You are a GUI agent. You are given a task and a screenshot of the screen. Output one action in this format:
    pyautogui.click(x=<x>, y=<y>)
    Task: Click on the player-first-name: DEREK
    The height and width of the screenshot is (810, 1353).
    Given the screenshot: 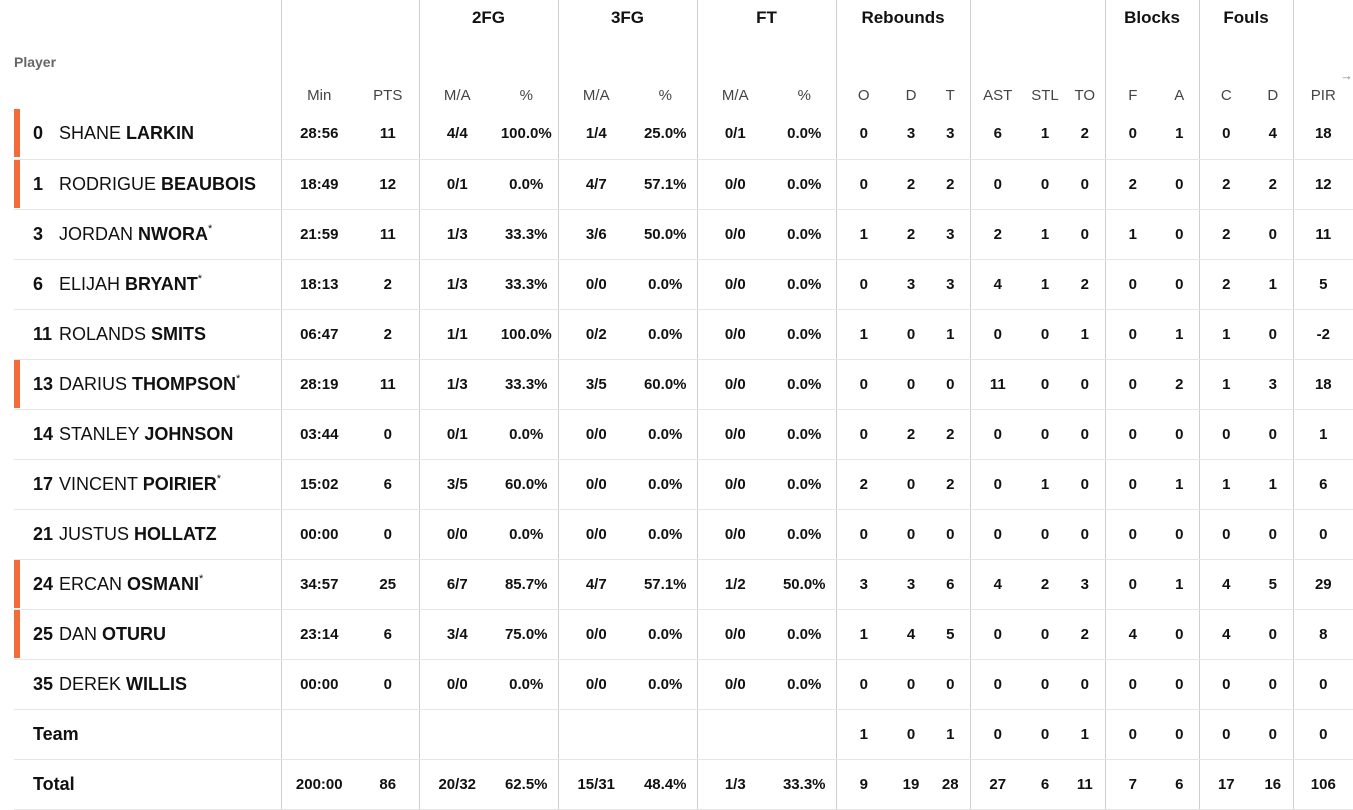 What is the action you would take?
    pyautogui.click(x=90, y=683)
    